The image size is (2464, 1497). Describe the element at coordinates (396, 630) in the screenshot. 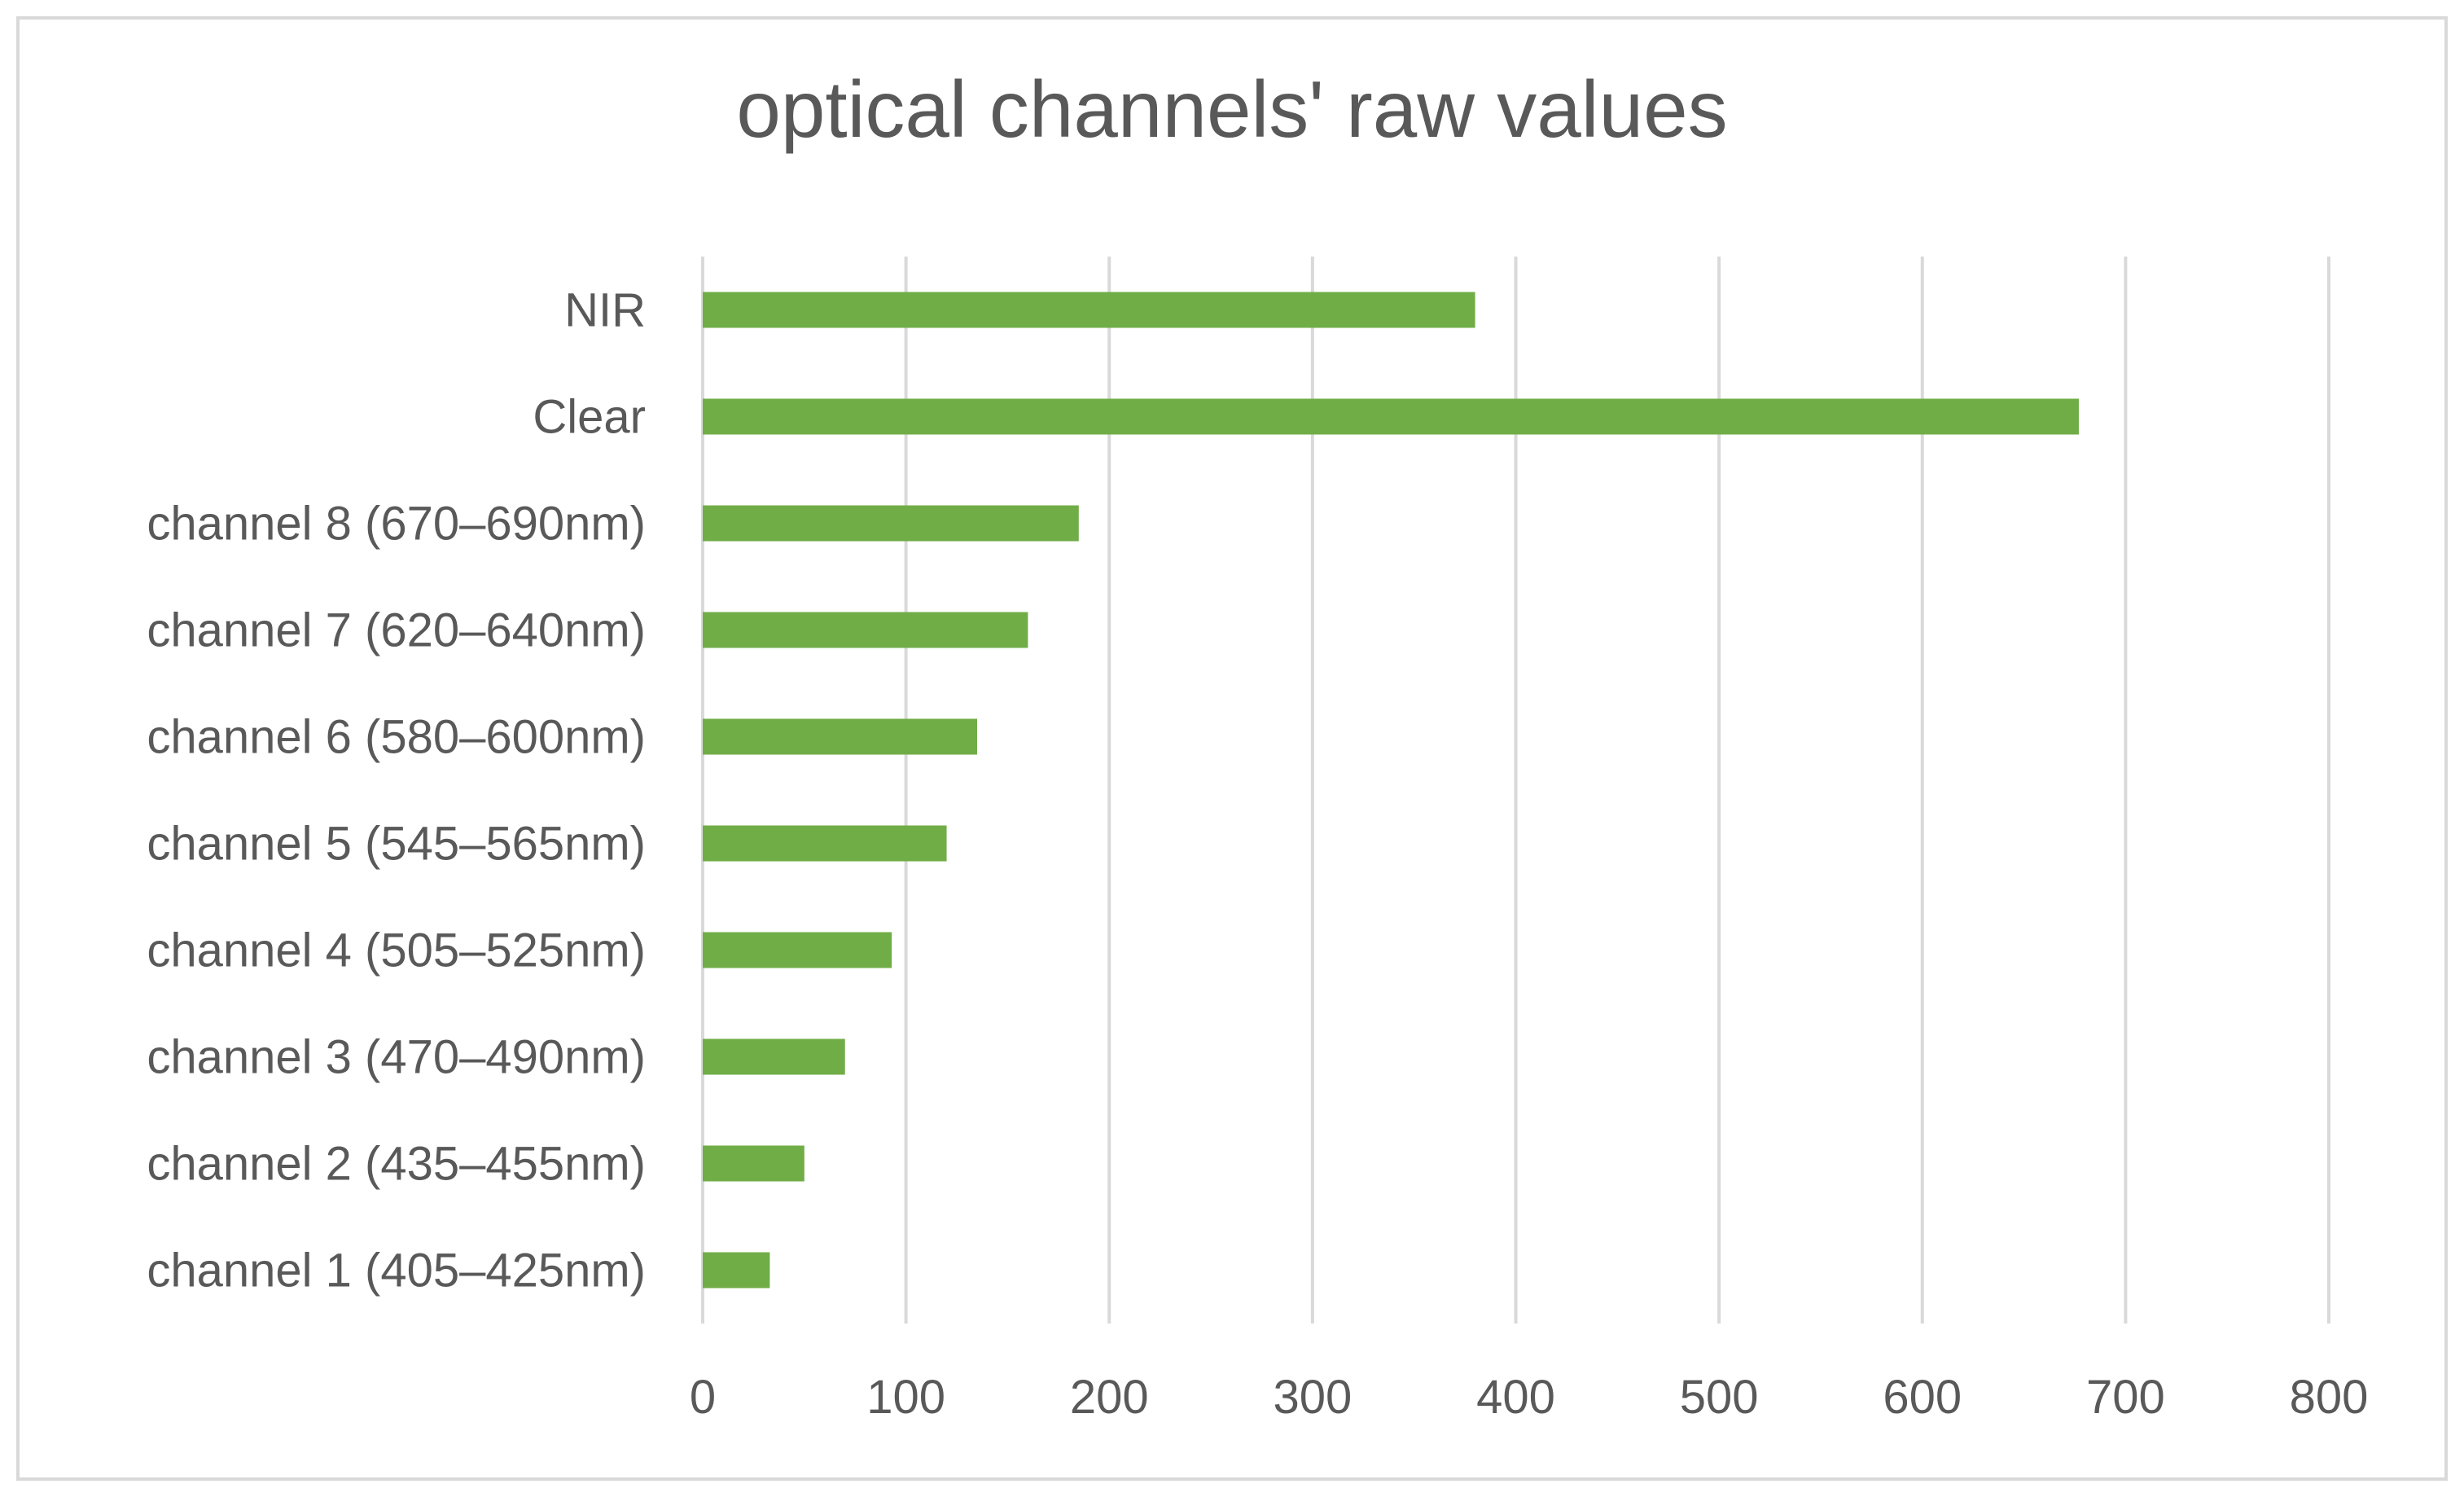

I see `category-label: channel 7 (620–640nm)` at that location.